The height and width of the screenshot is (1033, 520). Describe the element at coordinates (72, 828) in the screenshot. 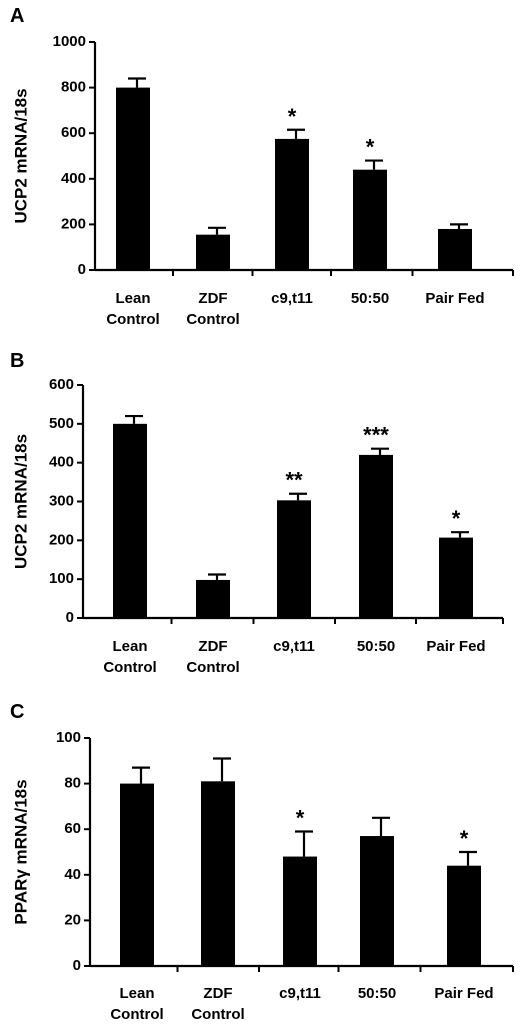

I see `y-tick-label: 60` at that location.